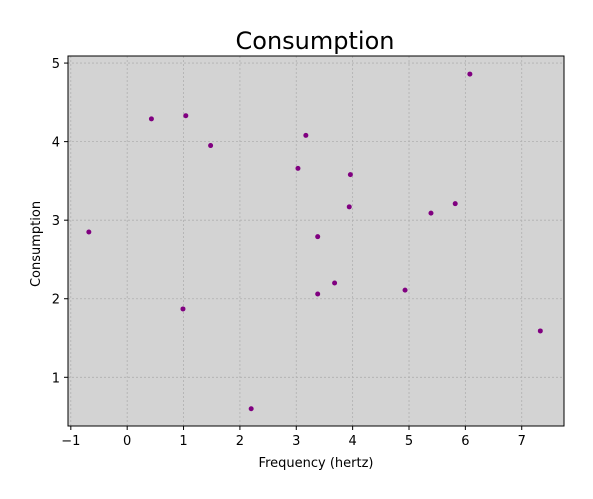 This screenshot has width=593, height=499. Describe the element at coordinates (56, 300) in the screenshot. I see `y-tick-label: 2` at that location.